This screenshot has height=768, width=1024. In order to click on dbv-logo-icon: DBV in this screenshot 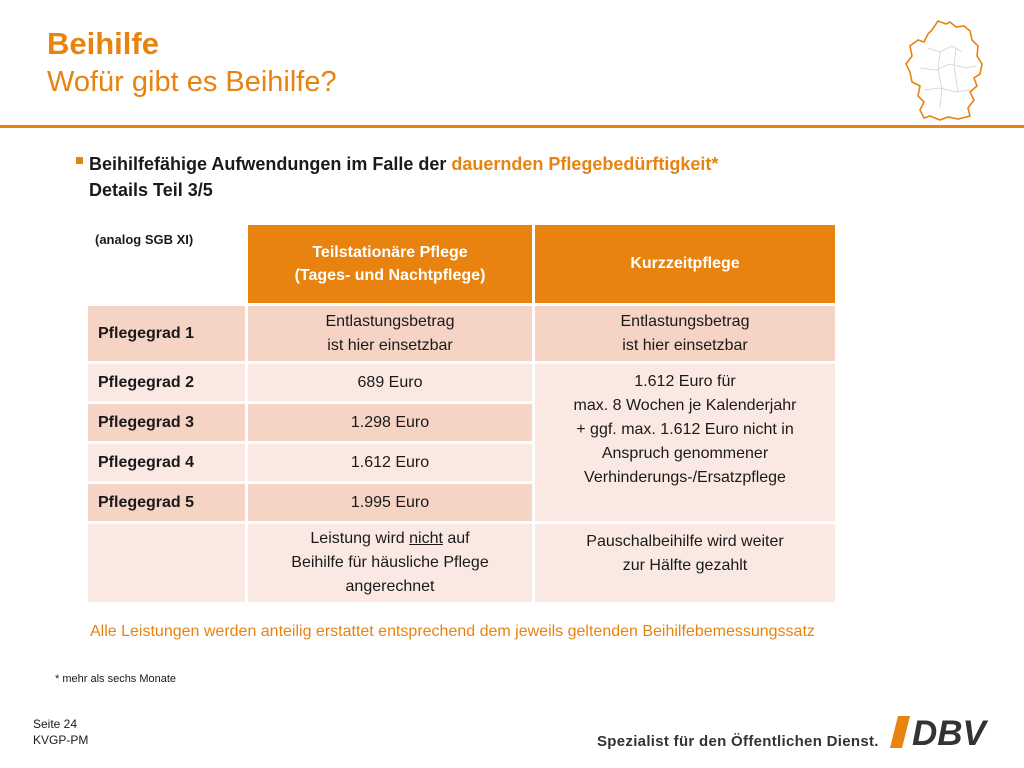, I will do `click(939, 732)`.